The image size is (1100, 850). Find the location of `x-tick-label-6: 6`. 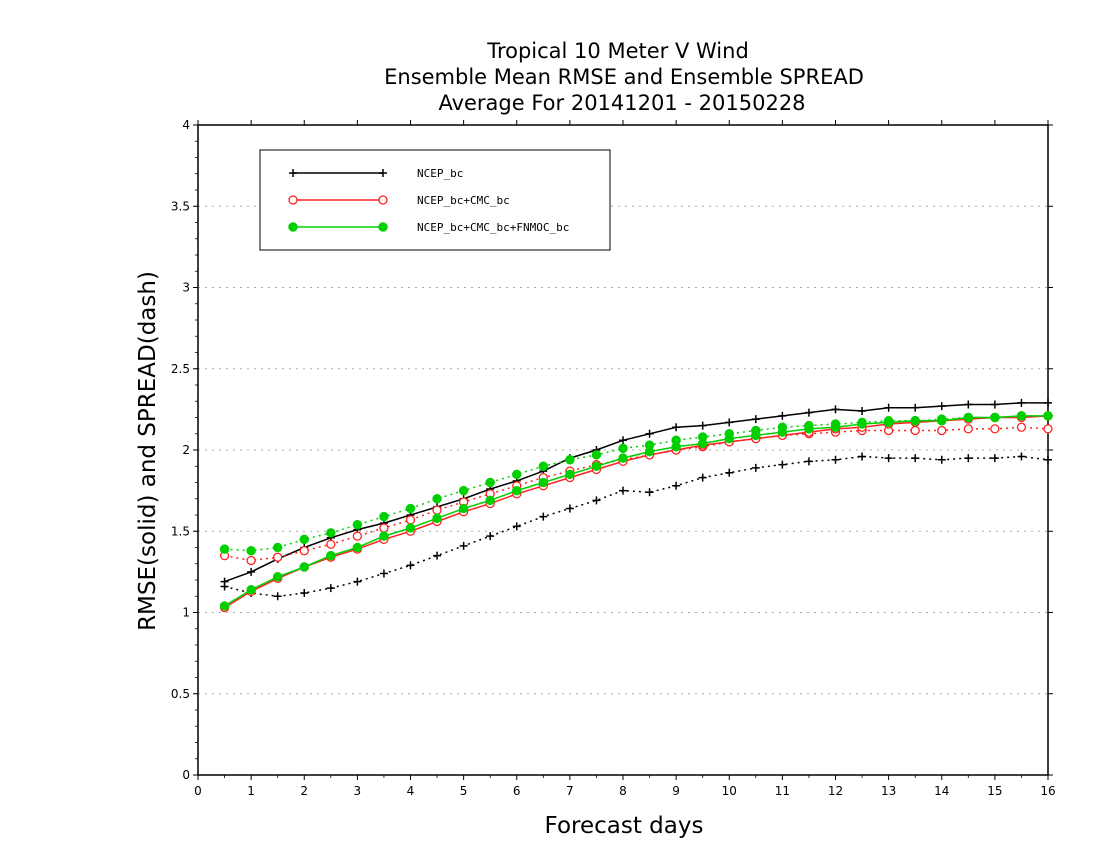

x-tick-label-6: 6 is located at coordinates (517, 791).